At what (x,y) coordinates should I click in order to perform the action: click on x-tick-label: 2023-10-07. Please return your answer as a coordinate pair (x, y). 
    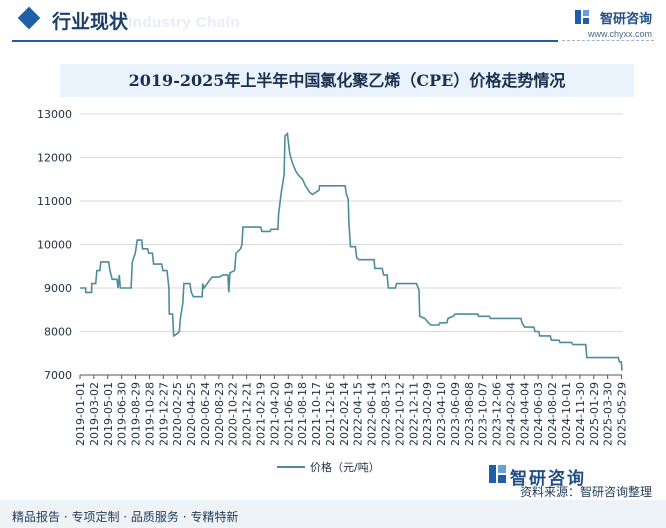
    Looking at the image, I should click on (483, 414).